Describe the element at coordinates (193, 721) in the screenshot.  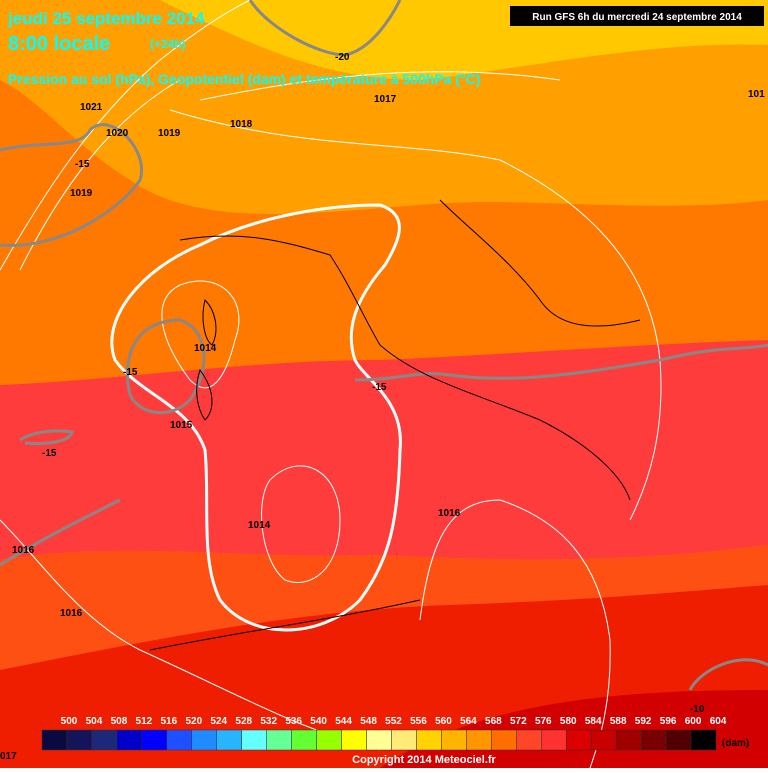
I see `legend-label: 520` at that location.